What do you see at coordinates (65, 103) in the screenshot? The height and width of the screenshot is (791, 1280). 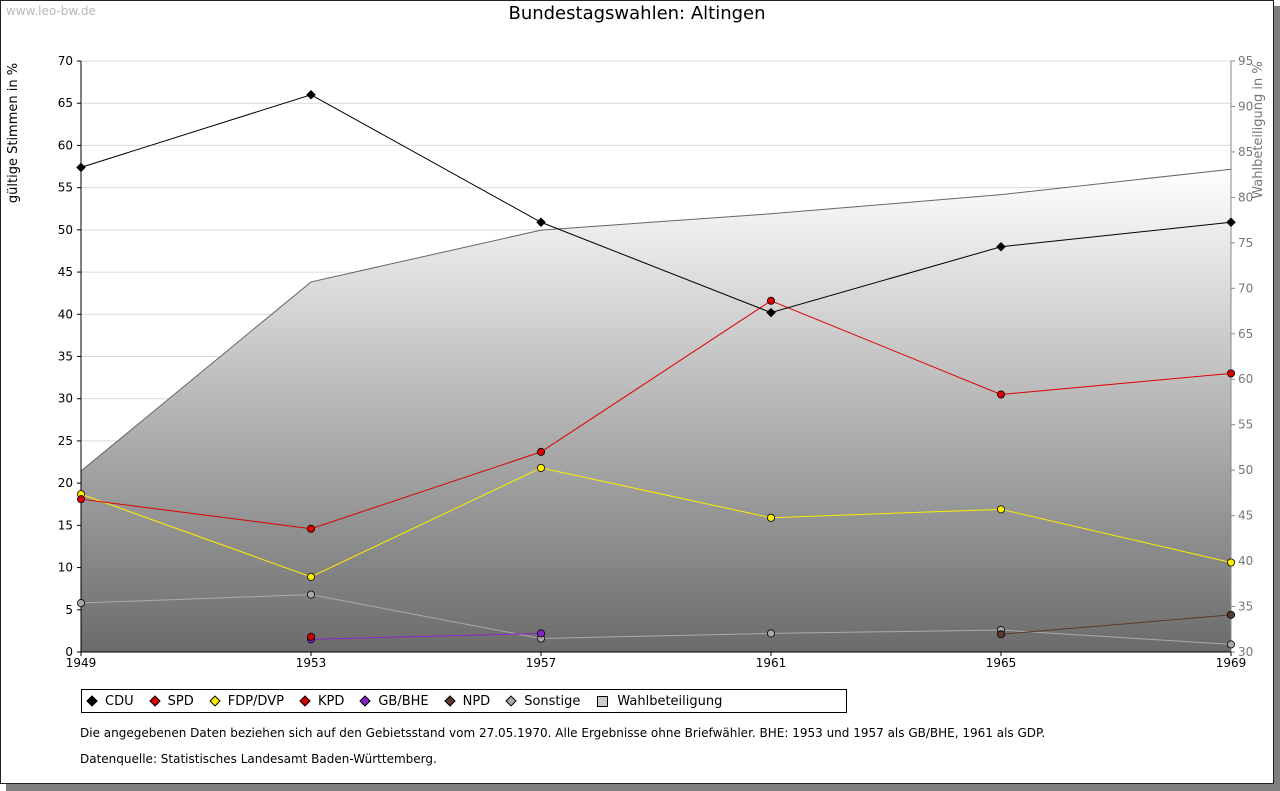 I see `y-tick-label: 65` at bounding box center [65, 103].